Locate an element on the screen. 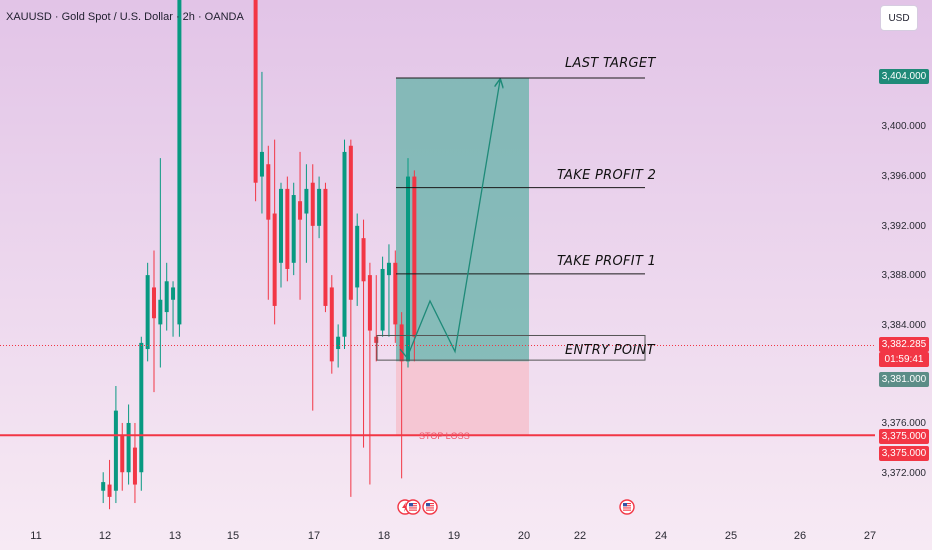 The height and width of the screenshot is (555, 932). time-label: 27 is located at coordinates (870, 536).